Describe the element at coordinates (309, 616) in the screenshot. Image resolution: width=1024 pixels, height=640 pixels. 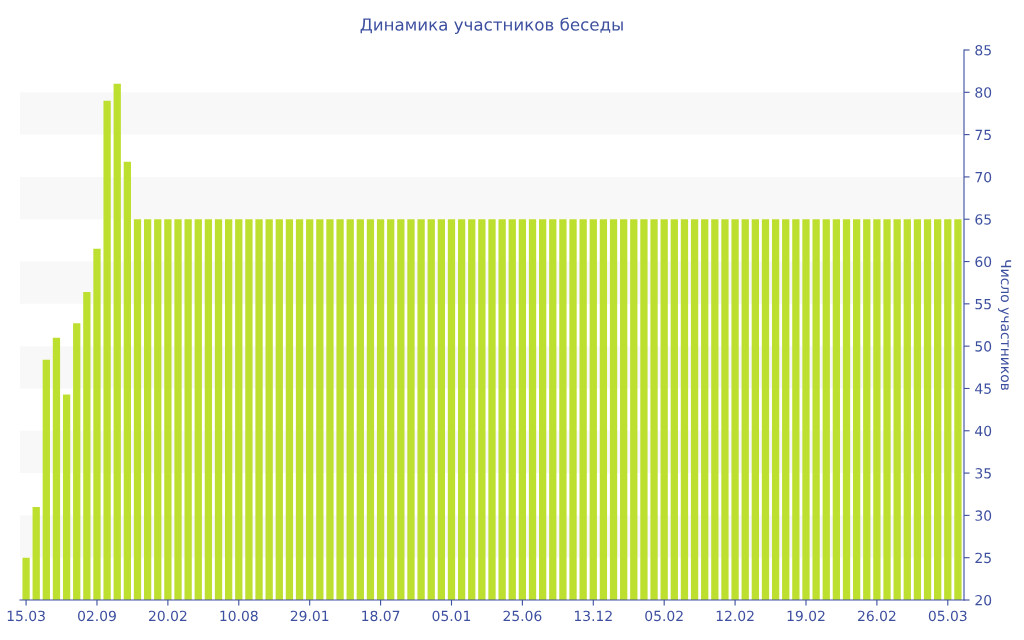
I see `x-tick-label: 29.01` at that location.